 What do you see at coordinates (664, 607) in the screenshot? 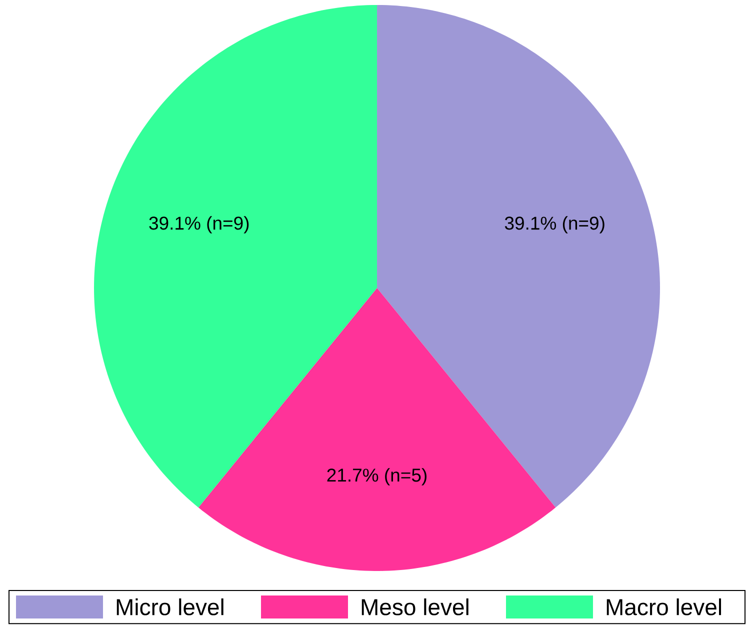
I see `legend-label: Macro level` at bounding box center [664, 607].